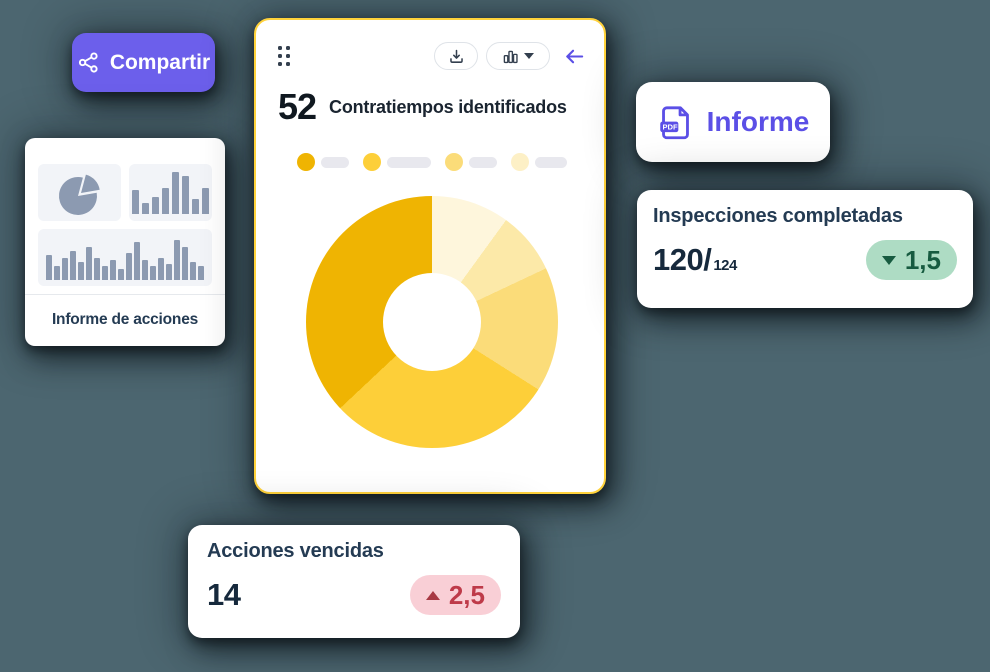 The height and width of the screenshot is (672, 990). What do you see at coordinates (125, 294) in the screenshot?
I see `divider` at bounding box center [125, 294].